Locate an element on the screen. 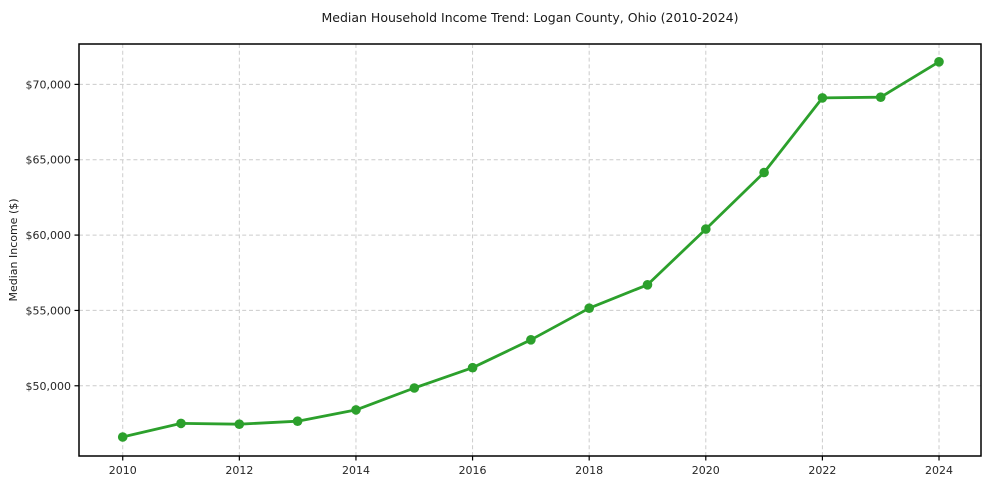  x-tick-label: 2012 is located at coordinates (239, 470).